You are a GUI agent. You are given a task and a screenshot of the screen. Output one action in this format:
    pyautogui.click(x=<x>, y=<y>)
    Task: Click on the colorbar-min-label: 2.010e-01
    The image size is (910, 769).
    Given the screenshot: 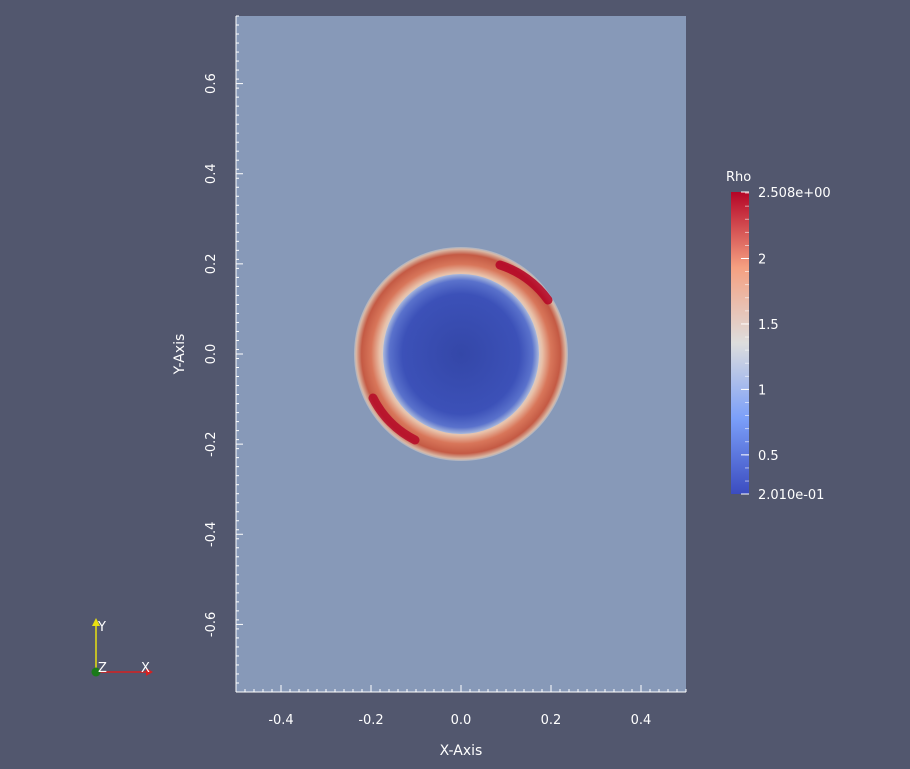 What is the action you would take?
    pyautogui.click(x=791, y=495)
    